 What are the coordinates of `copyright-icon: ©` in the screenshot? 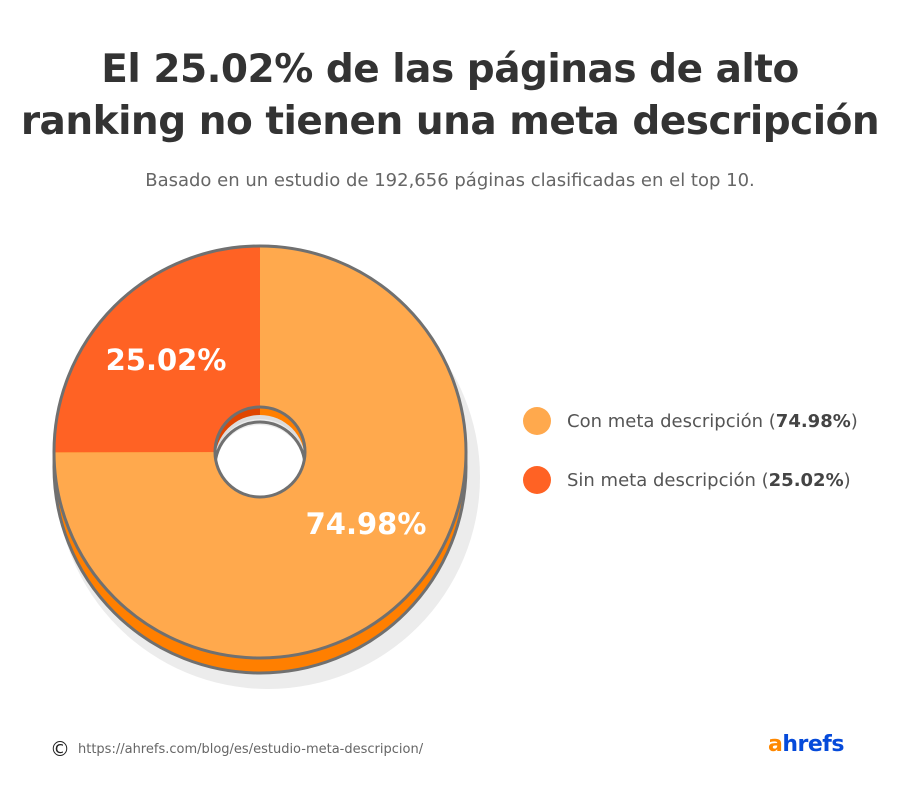 It's located at (60, 749).